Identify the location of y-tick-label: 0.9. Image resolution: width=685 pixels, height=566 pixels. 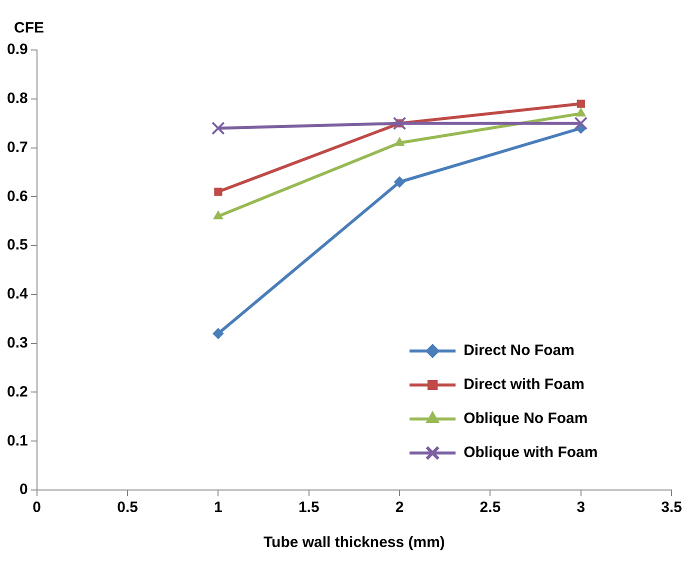
(17, 49).